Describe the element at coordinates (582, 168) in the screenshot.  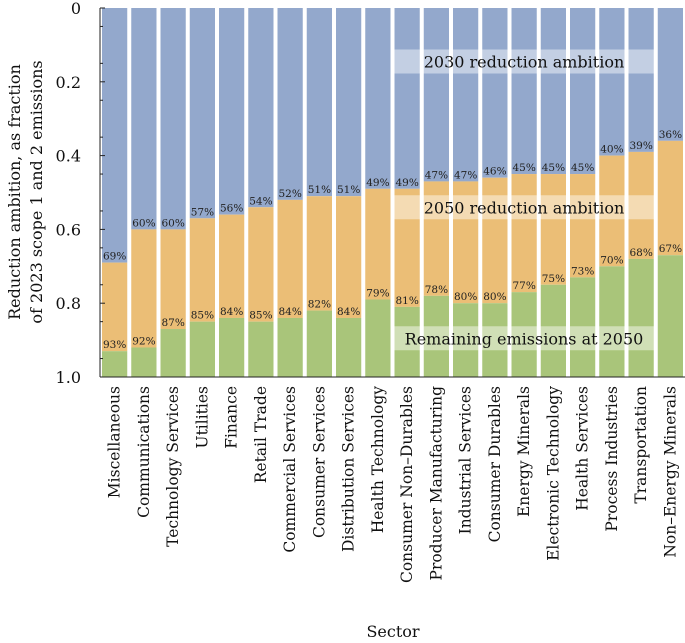
I see `label-2030-16: 45%` at that location.